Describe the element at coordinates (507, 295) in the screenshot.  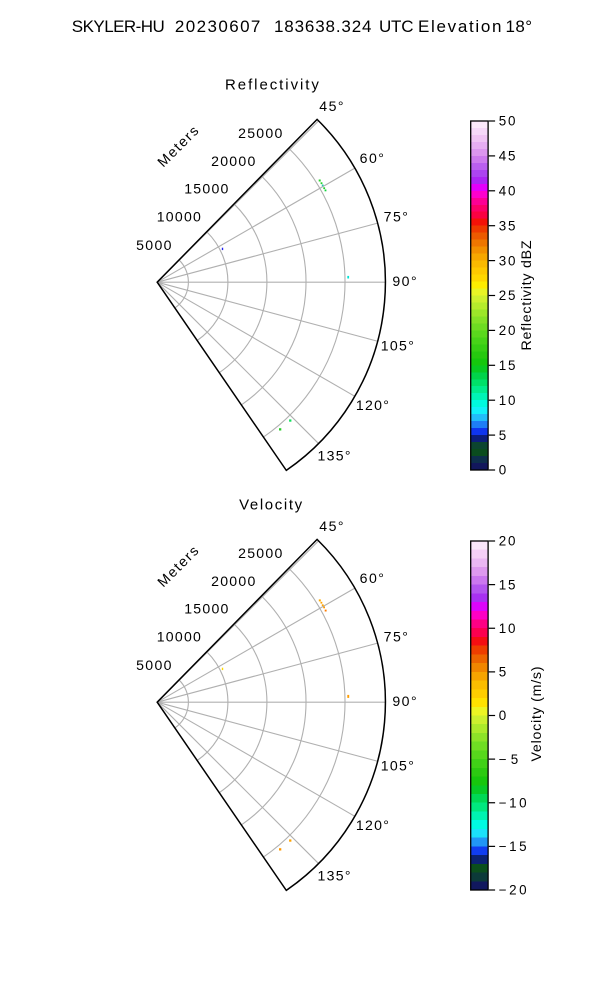
I see `svg-text: 25` at that location.